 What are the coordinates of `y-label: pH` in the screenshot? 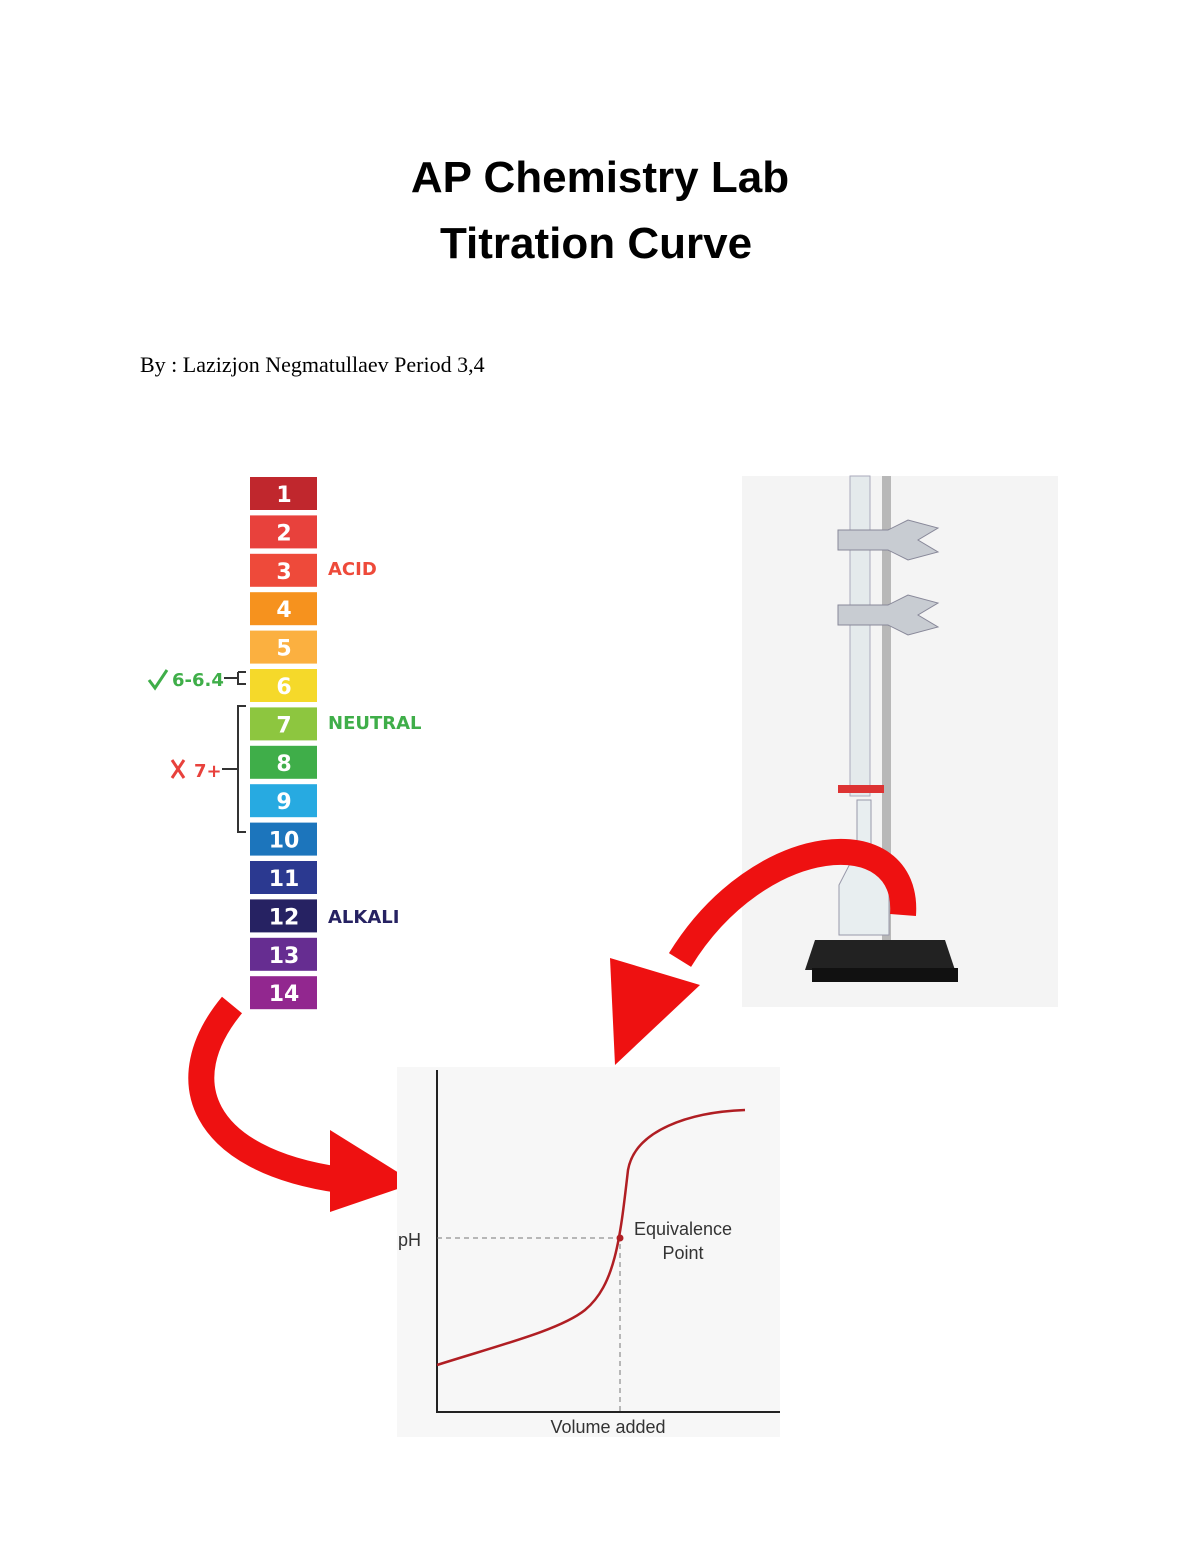 It's located at (409, 1240).